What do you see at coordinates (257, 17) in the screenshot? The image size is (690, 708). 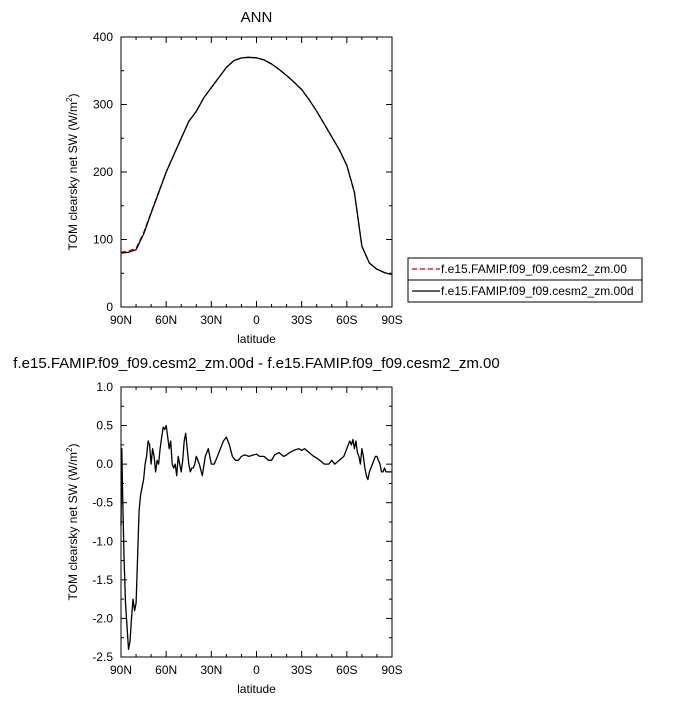 I see `chart-title: ANN` at bounding box center [257, 17].